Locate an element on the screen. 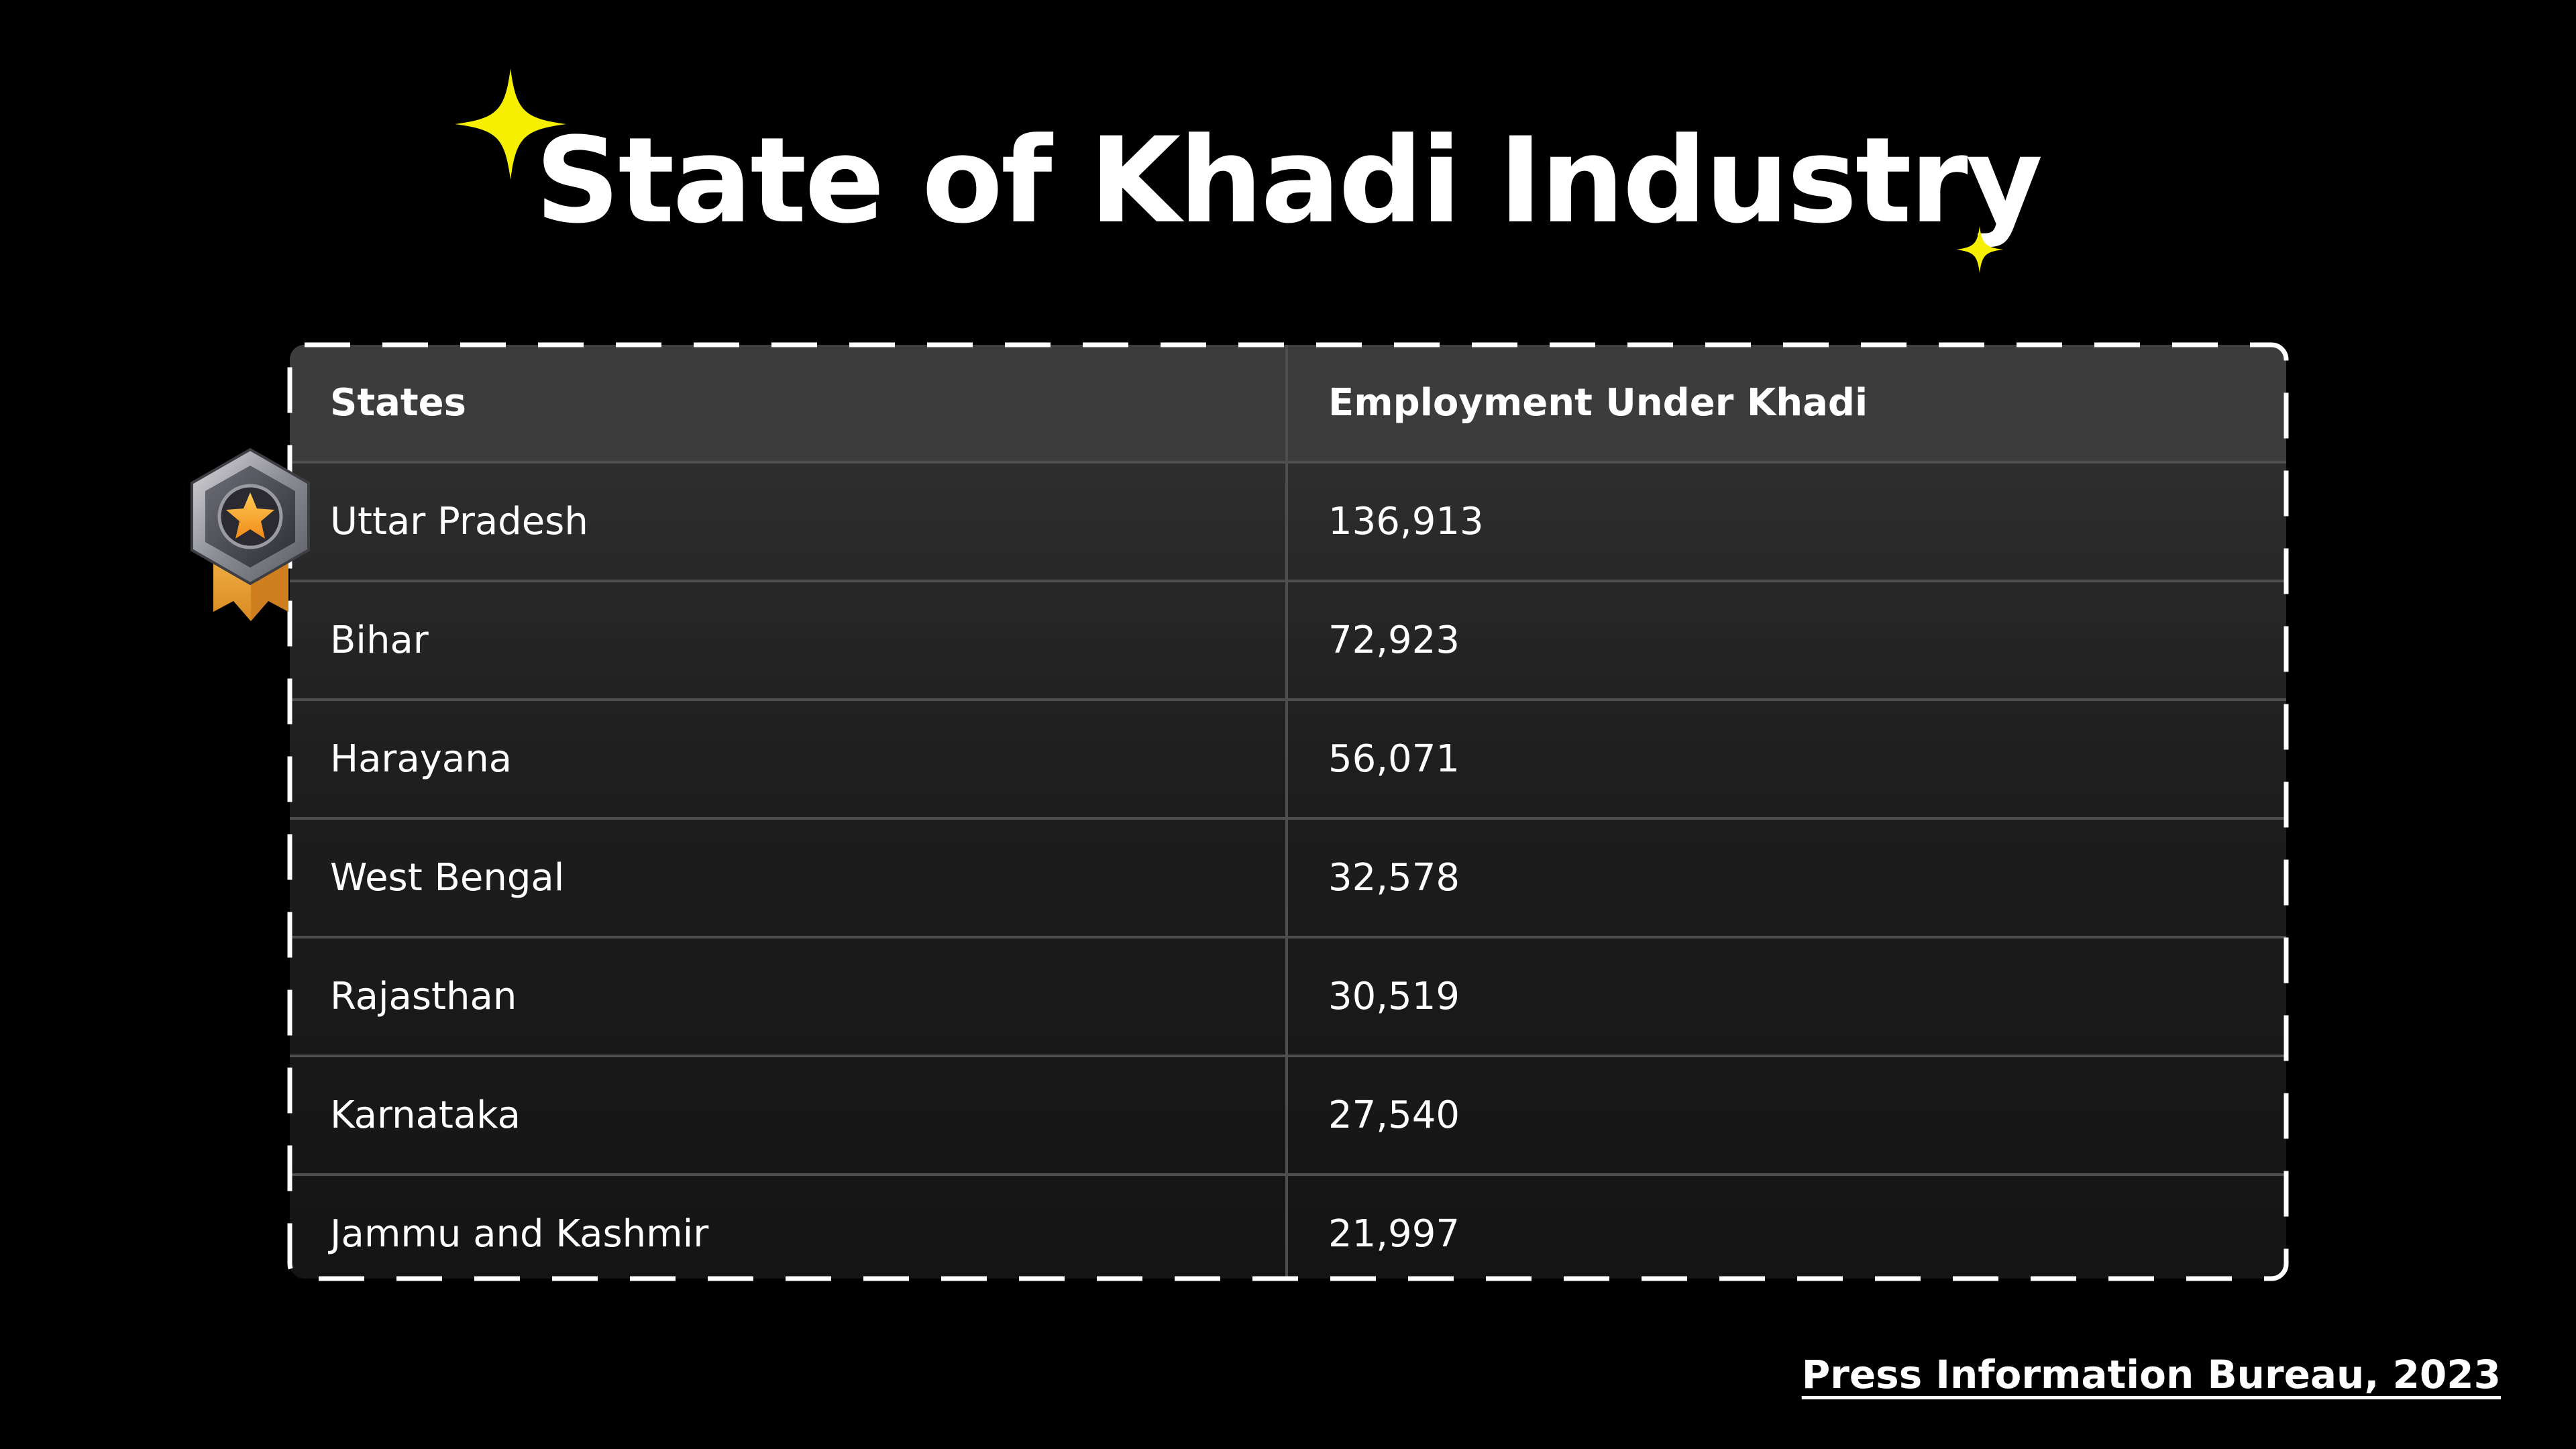 Image resolution: width=2576 pixels, height=1449 pixels. state-cell: Jammu and Kashmir is located at coordinates (789, 1227).